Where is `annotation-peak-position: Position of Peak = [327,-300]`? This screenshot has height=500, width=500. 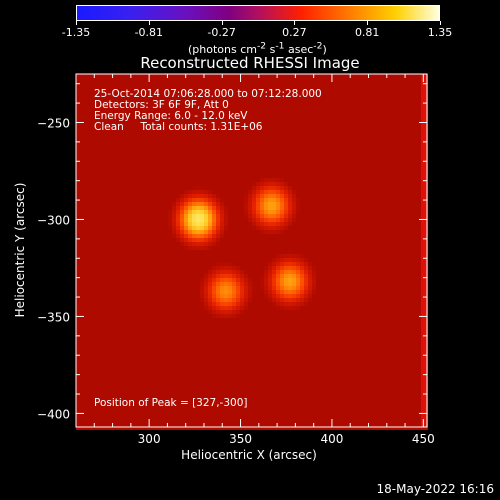
annotation-peak-position: Position of Peak = [327,-300] is located at coordinates (171, 403).